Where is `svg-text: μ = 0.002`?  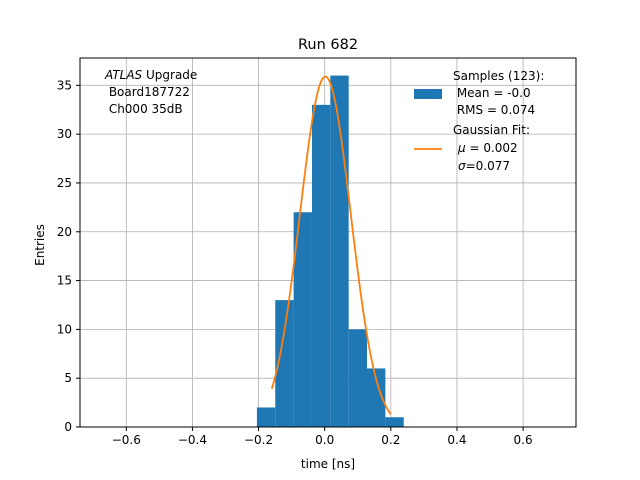 svg-text: μ = 0.002 is located at coordinates (487, 148).